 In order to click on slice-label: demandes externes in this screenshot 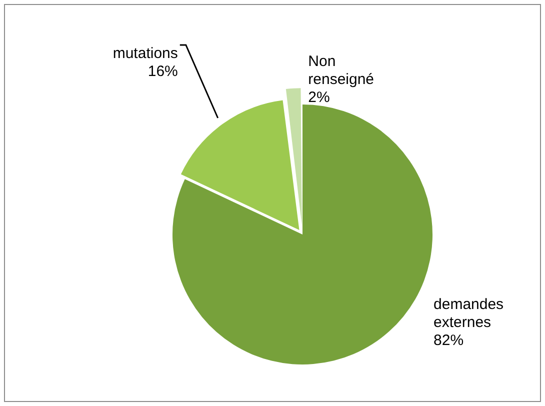, I will do `click(469, 313)`.